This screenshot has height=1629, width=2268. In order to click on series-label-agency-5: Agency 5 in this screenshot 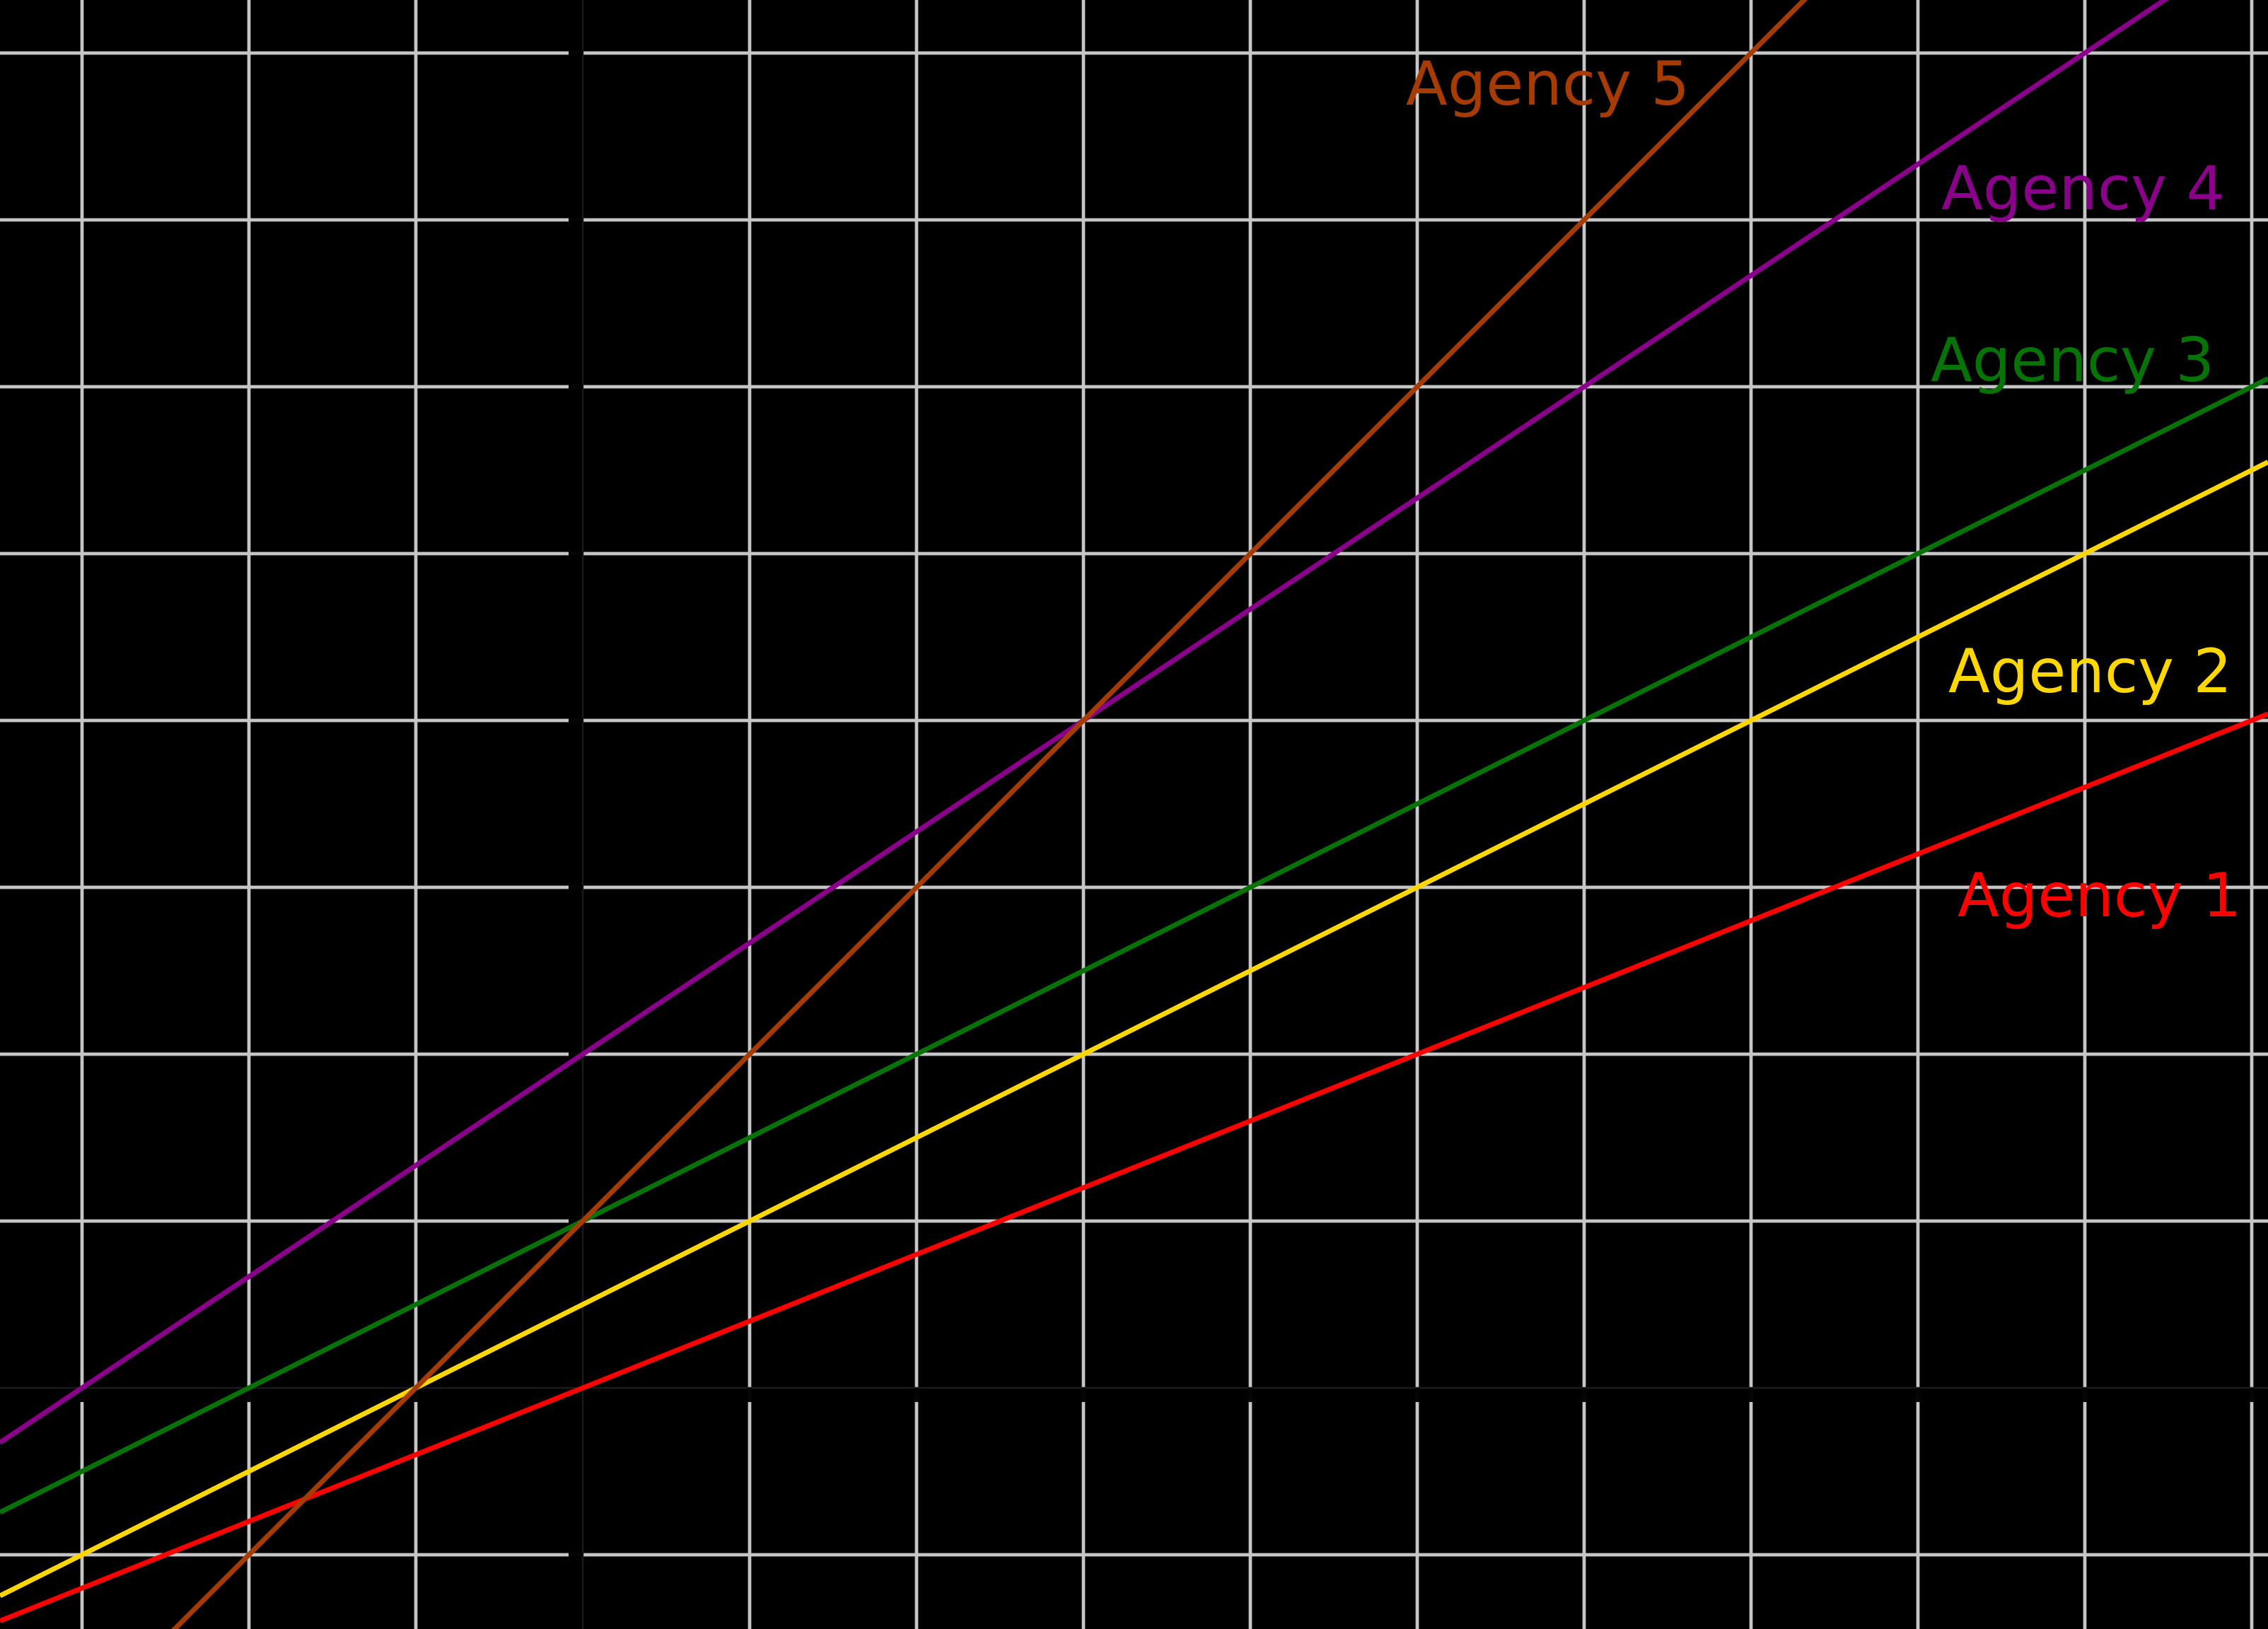, I will do `click(1548, 84)`.